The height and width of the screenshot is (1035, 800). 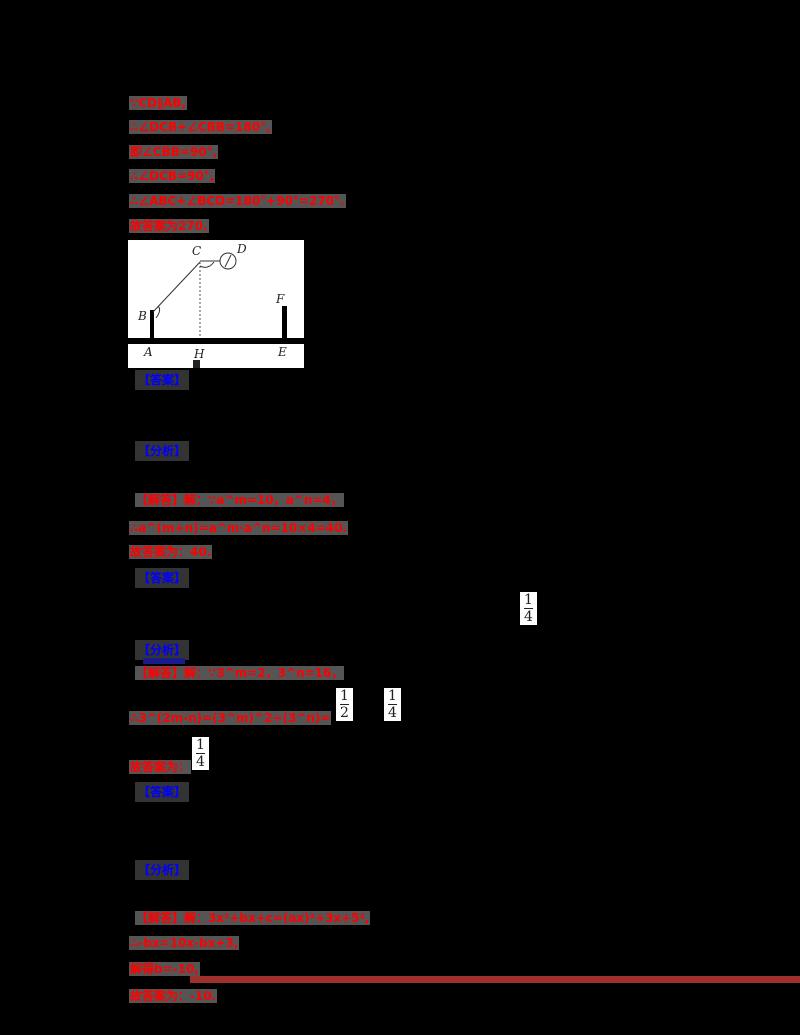 I want to click on solution-text: 【解答】解：∵a^m=10，a^n=4，, so click(x=239, y=500).